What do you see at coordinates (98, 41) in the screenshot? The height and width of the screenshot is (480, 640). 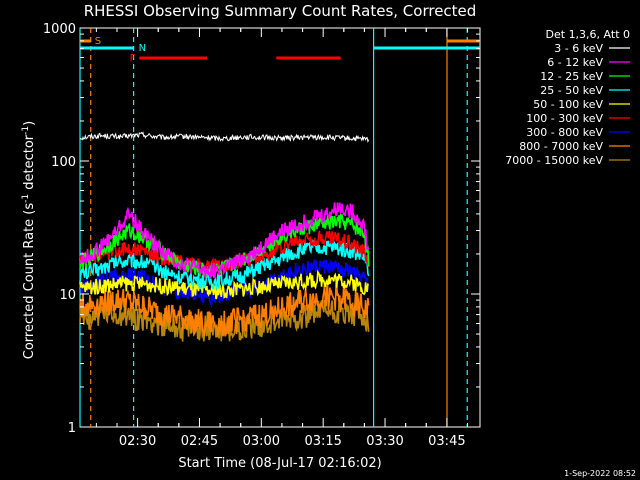 I see `saa-label: S` at bounding box center [98, 41].